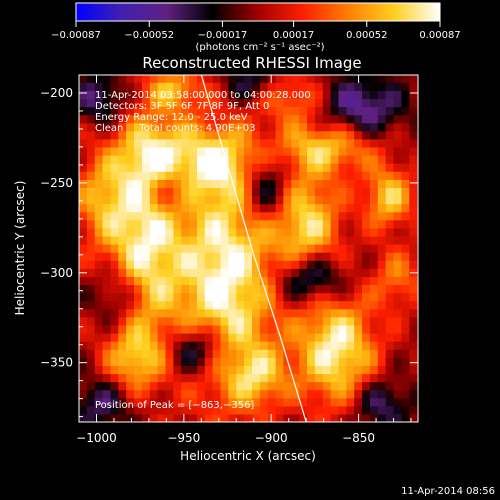  Describe the element at coordinates (439, 35) in the screenshot. I see `colorbar-tick-label: 0.00087` at that location.